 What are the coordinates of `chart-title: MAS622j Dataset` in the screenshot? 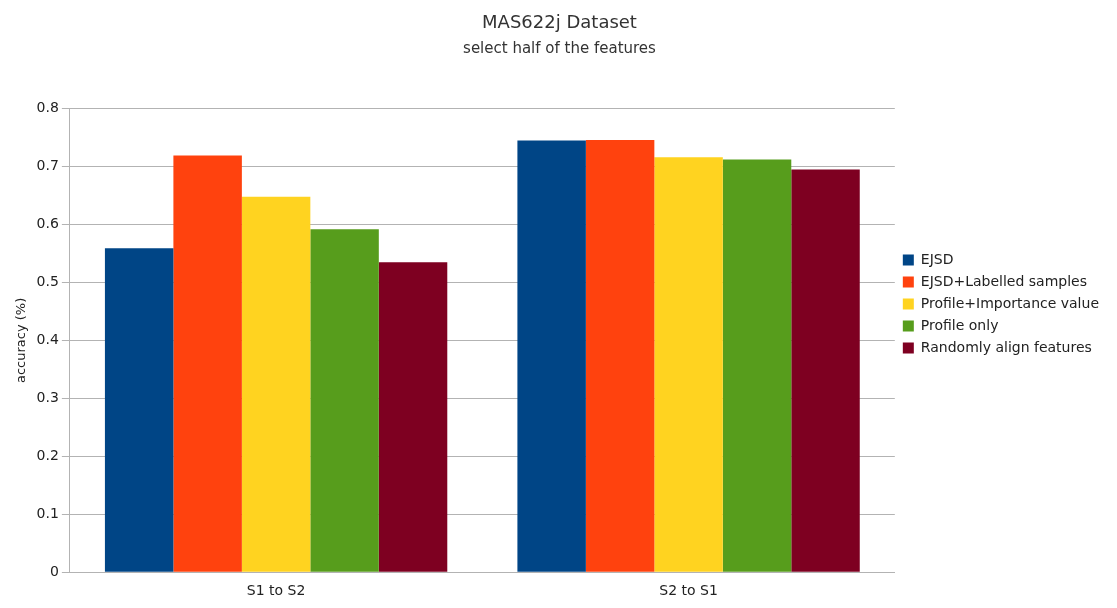 It's located at (559, 22).